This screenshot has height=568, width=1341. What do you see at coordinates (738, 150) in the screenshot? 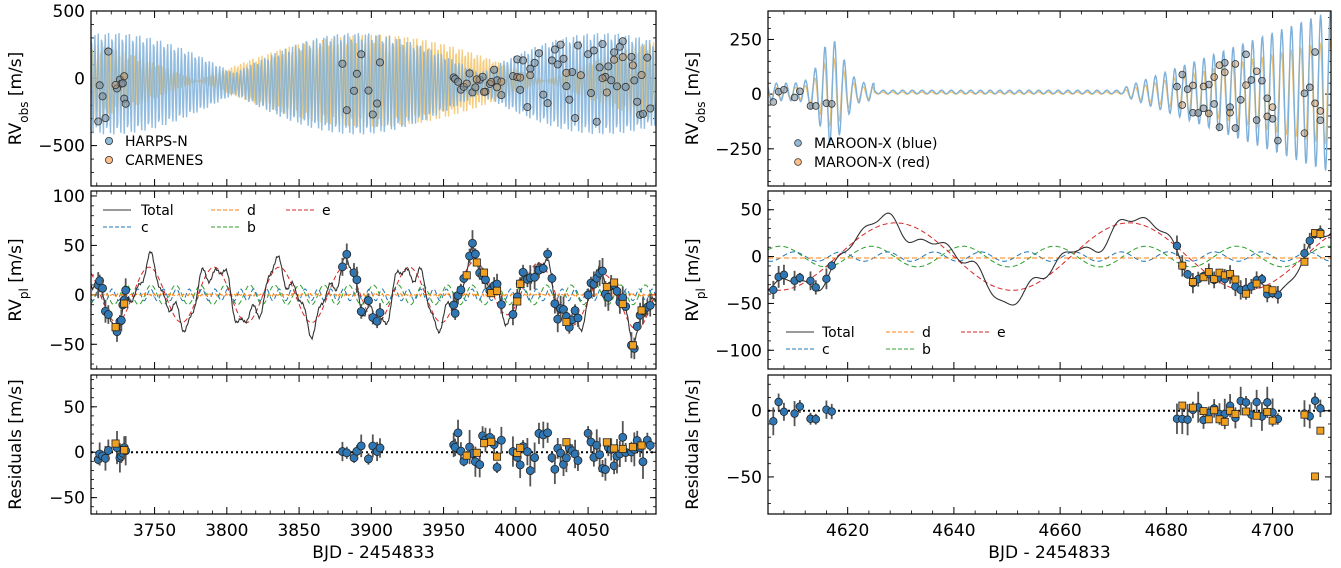
I see `y-tick-label: −250` at bounding box center [738, 150].